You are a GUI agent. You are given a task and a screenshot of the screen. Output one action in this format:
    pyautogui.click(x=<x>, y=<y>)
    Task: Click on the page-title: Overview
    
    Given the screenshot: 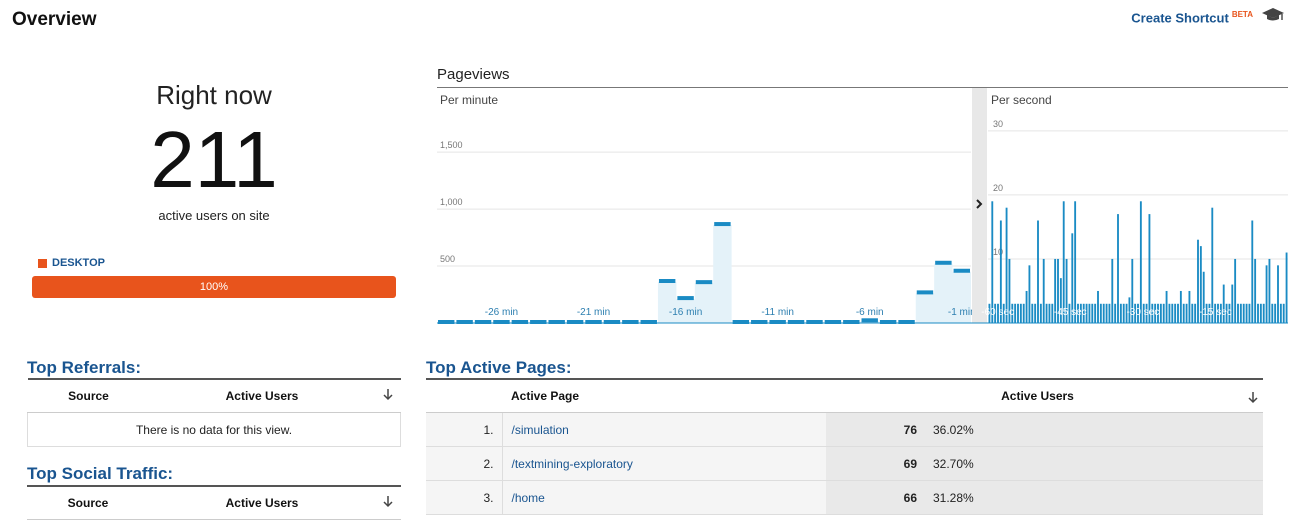 What is the action you would take?
    pyautogui.click(x=54, y=19)
    